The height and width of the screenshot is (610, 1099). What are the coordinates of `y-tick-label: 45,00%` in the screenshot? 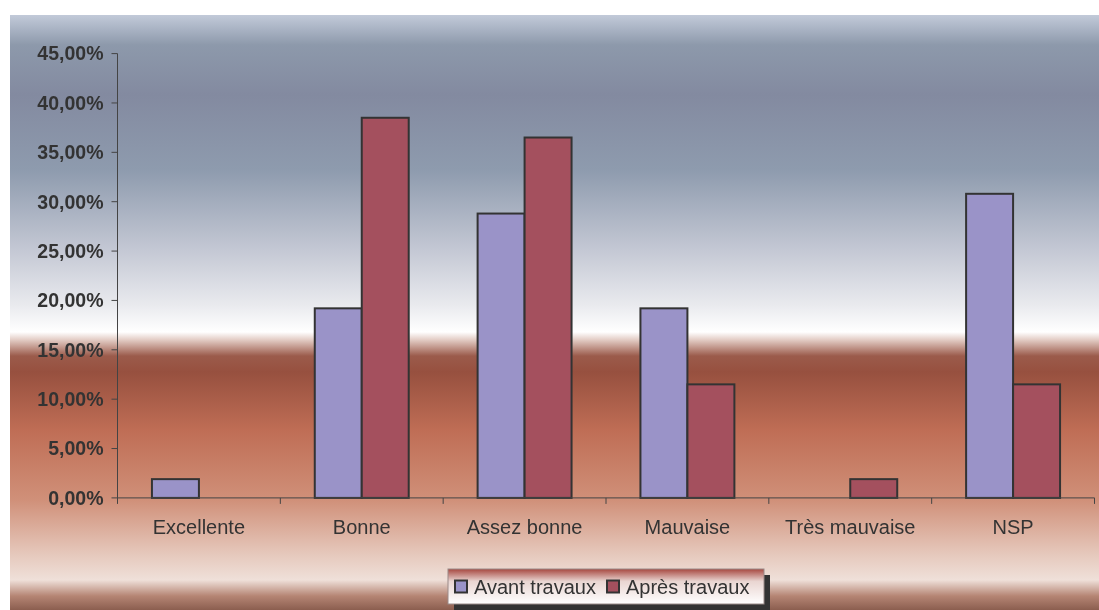 It's located at (70, 53).